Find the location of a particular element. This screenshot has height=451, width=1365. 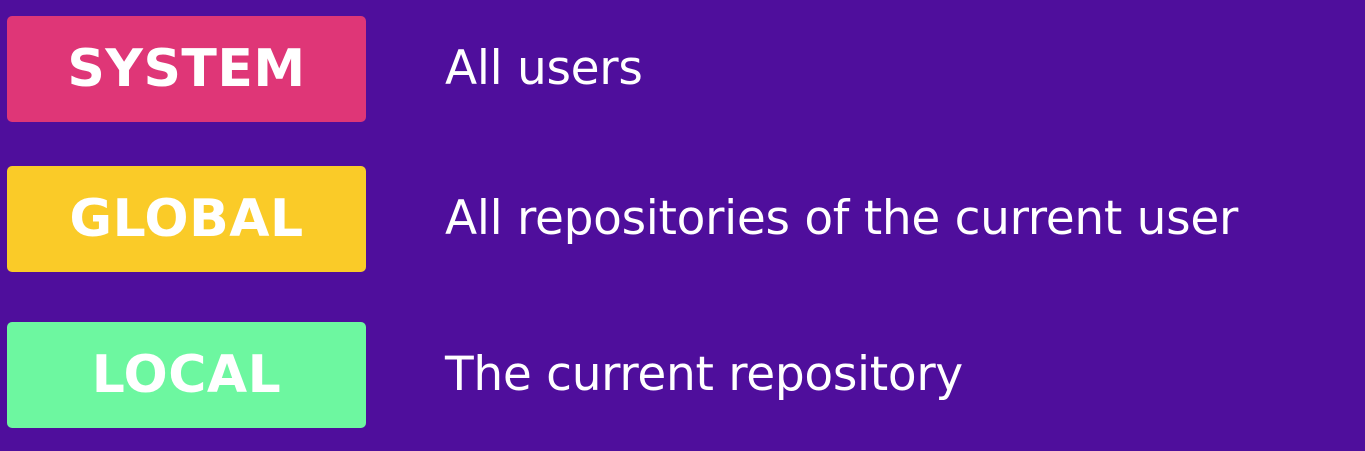

local-badge-label: LOCAL is located at coordinates (186, 375).